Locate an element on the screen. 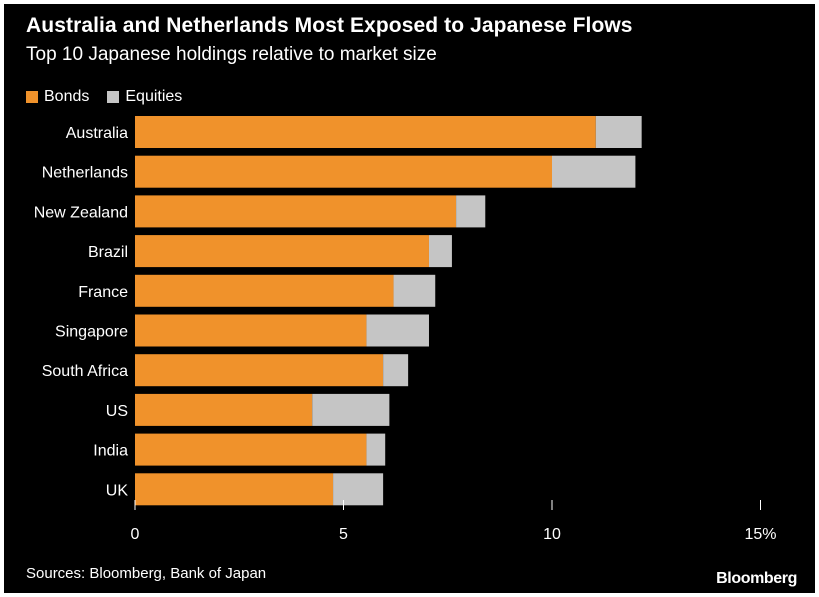 The height and width of the screenshot is (597, 819). bar-singapore-equities is located at coordinates (397, 330).